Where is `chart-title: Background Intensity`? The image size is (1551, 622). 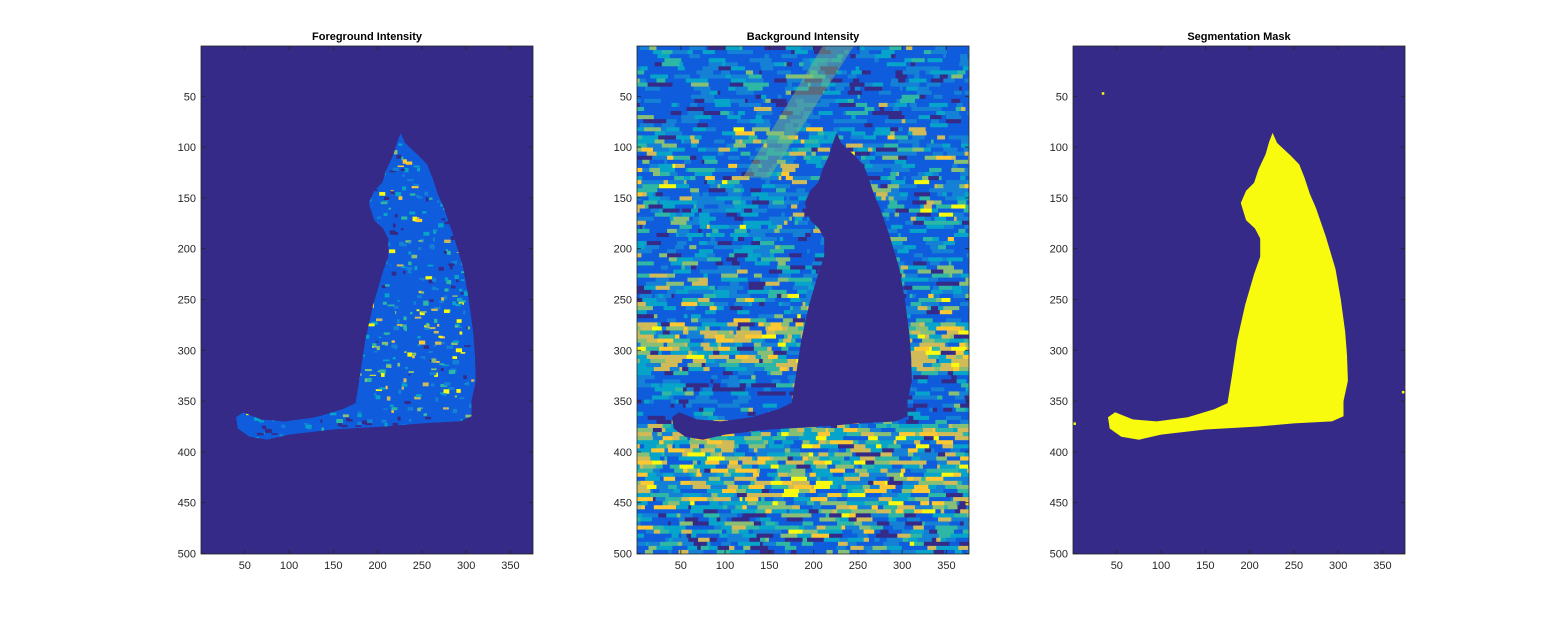
chart-title: Background Intensity is located at coordinates (803, 37).